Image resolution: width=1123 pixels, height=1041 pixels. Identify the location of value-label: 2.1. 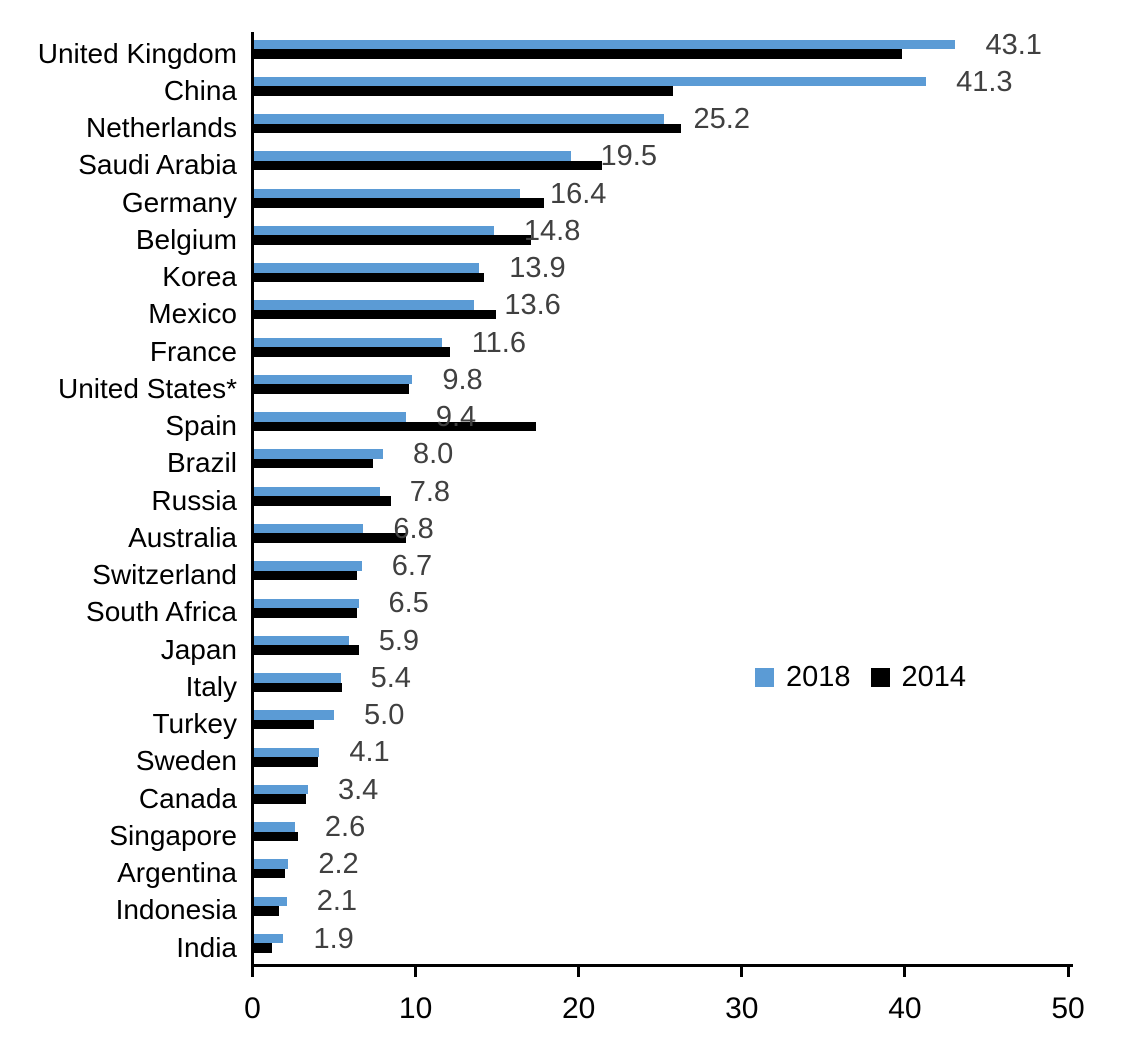
(337, 901).